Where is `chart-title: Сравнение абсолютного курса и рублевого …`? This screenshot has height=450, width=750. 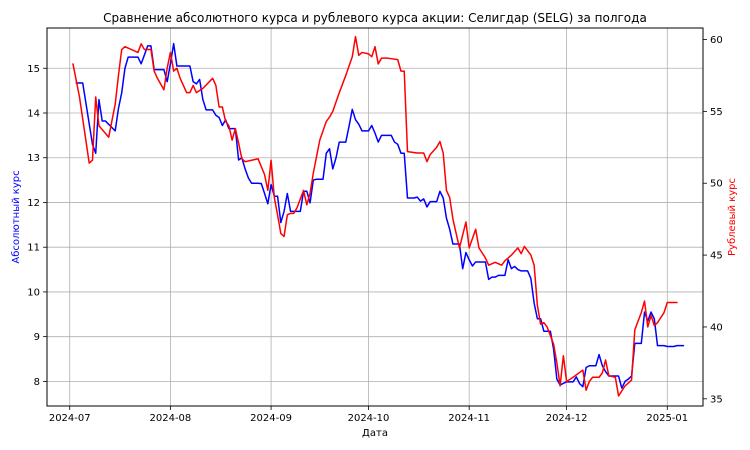
chart-title: Сравнение абсолютного курса и рублевого … is located at coordinates (375, 18).